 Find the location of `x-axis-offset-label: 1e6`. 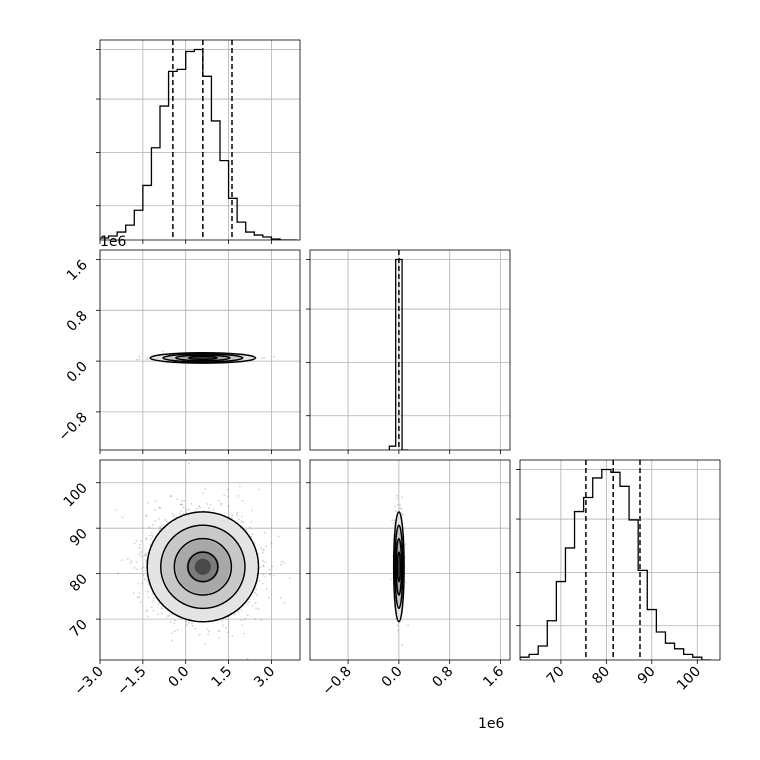

x-axis-offset-label: 1e6 is located at coordinates (491, 724).